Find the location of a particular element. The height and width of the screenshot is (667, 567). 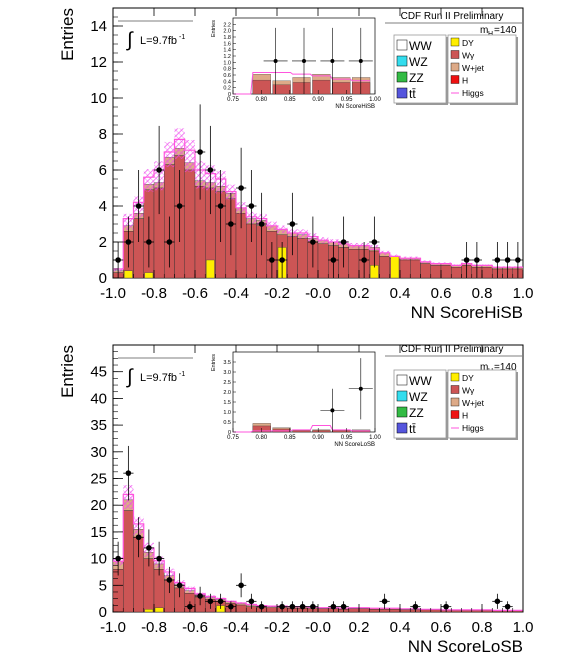

inset-y-tick-label: 1.5 is located at coordinates (227, 403).